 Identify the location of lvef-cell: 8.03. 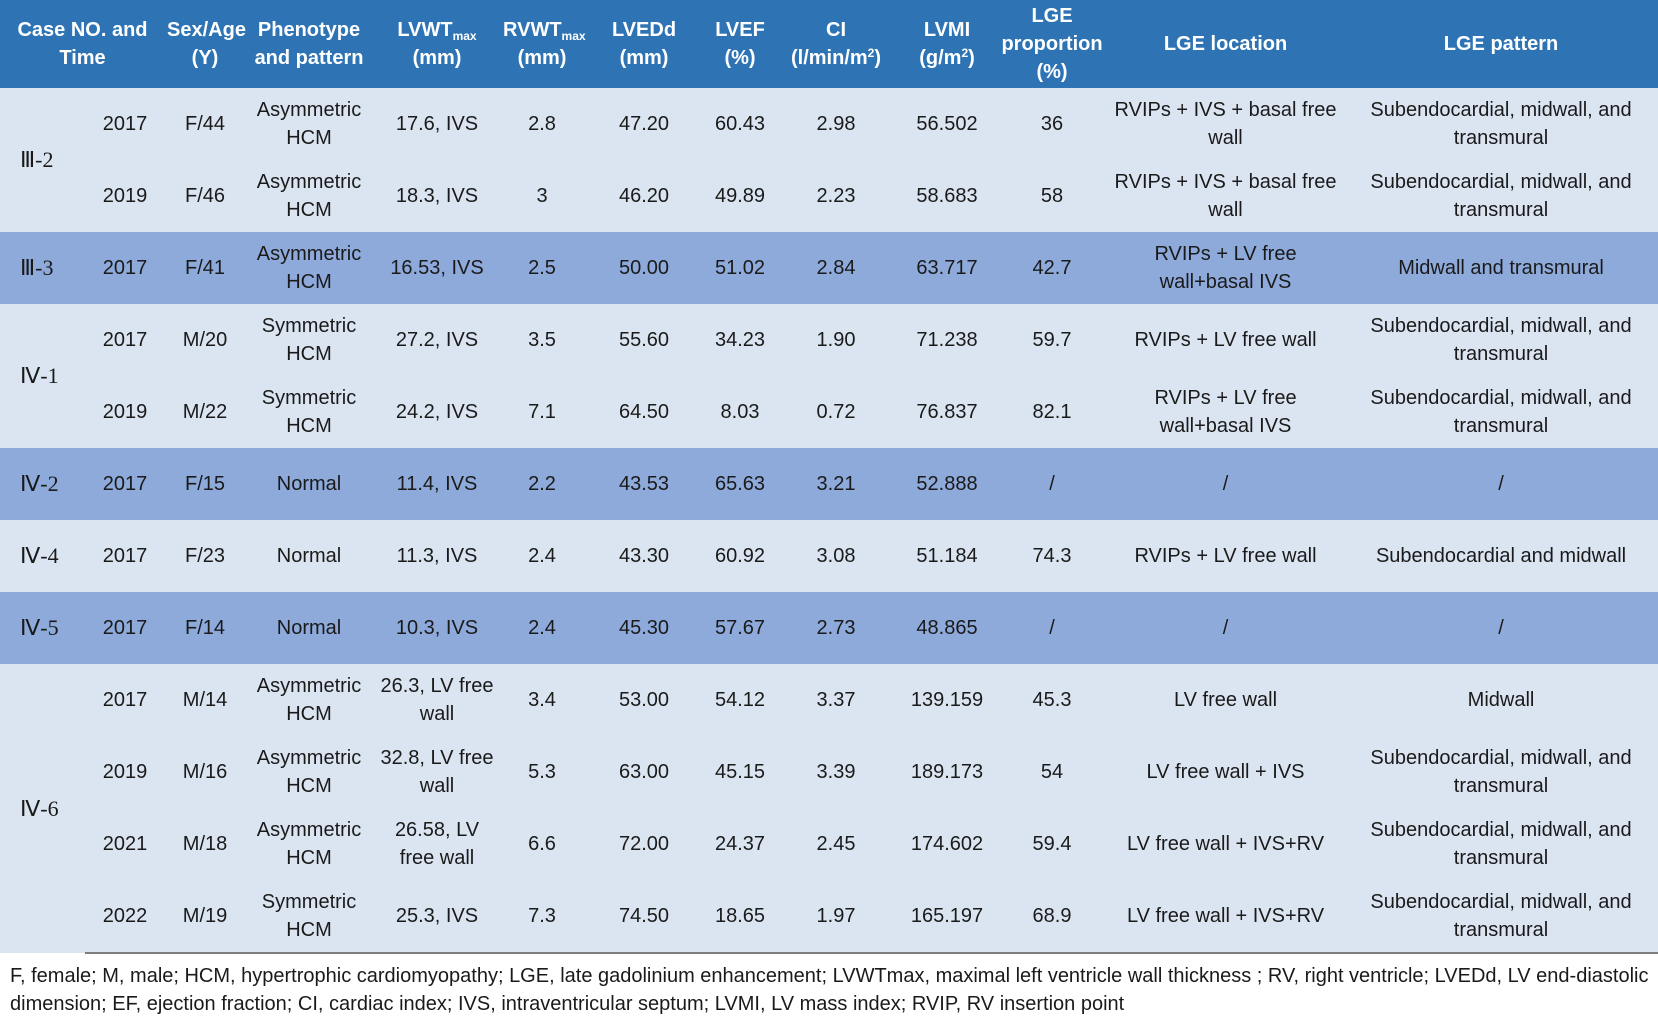
(740, 412).